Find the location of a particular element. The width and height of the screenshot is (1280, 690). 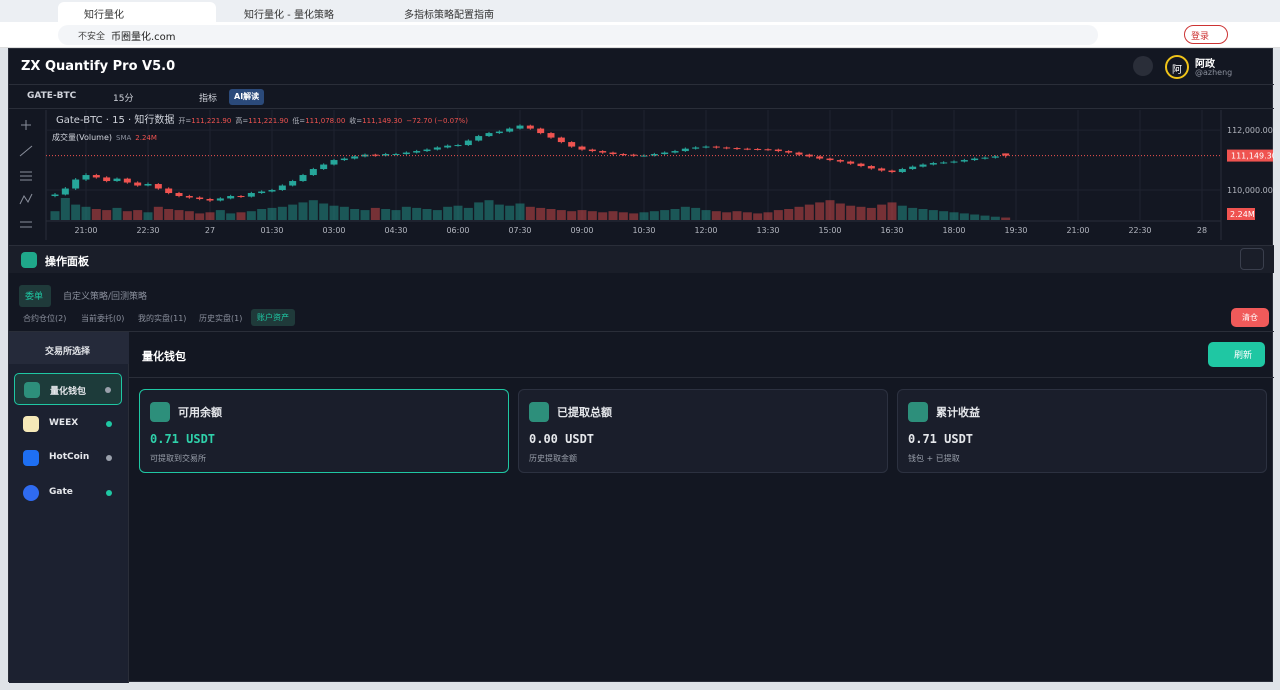

exchange-item: 量化钱包 is located at coordinates (68, 389).